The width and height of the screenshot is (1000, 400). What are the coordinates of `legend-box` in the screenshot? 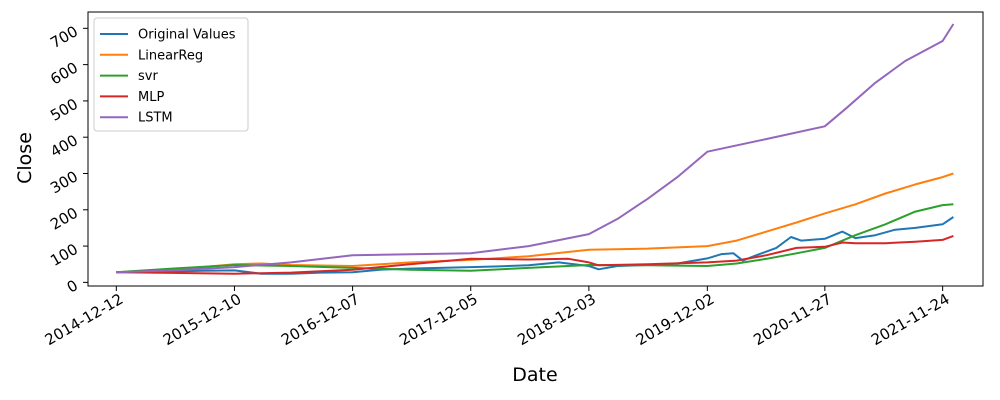 It's located at (171, 74).